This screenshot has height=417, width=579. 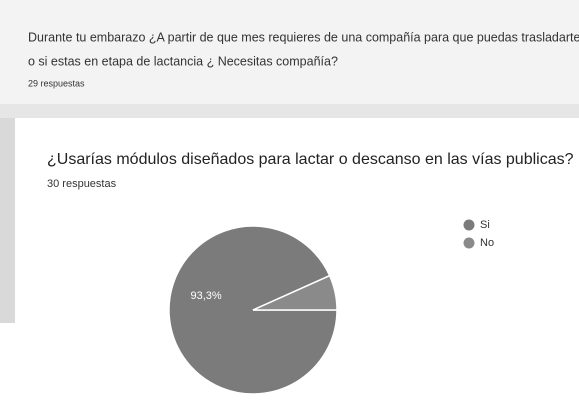 What do you see at coordinates (7, 220) in the screenshot?
I see `left-strip` at bounding box center [7, 220].